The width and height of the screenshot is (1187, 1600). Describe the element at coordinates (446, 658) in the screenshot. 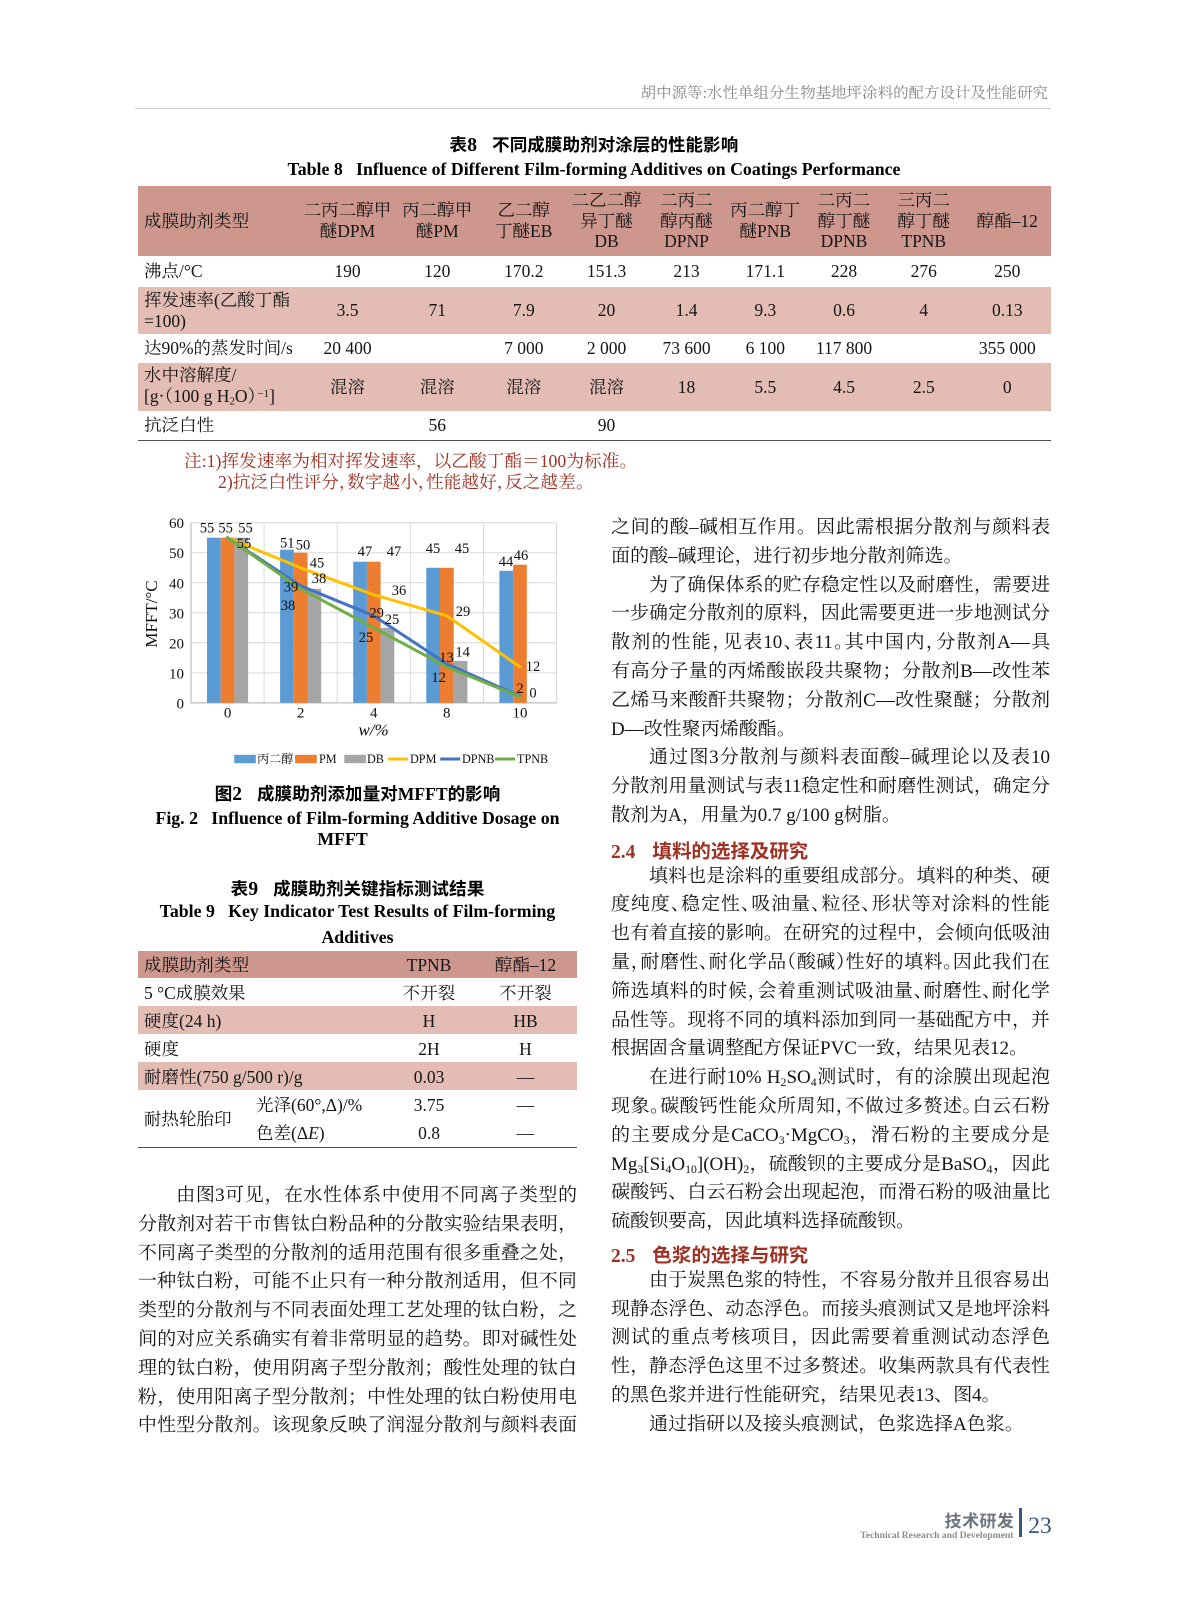

I see `svg-text: 13` at that location.